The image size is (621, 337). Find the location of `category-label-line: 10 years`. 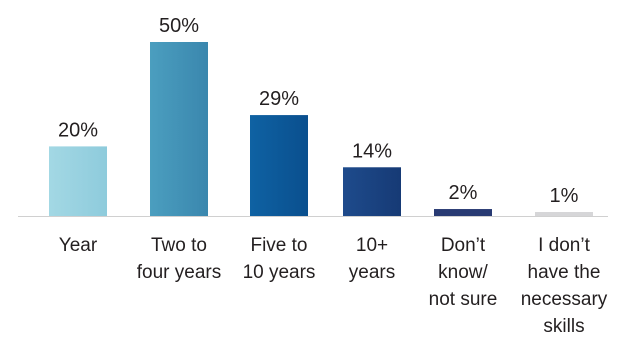

category-label-line: 10 years is located at coordinates (279, 272).